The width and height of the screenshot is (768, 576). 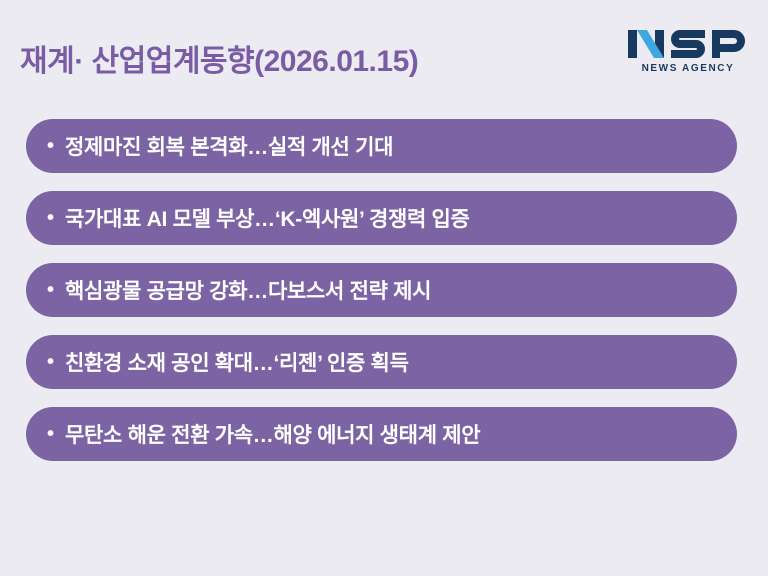 I want to click on headline-bar: • 정제마진 회복 본격화…실적 개선 기대, so click(x=381, y=146).